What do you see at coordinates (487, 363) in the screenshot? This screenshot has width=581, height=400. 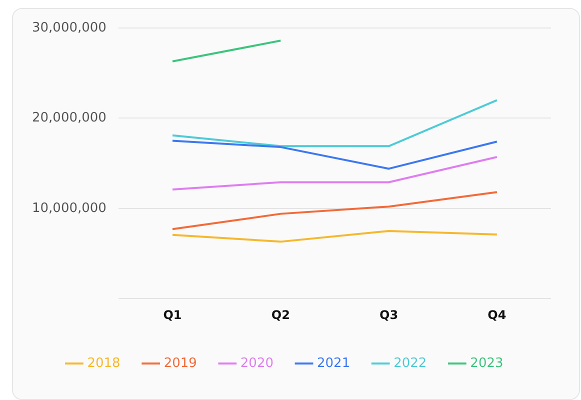 I see `legend-label: 2023` at bounding box center [487, 363].